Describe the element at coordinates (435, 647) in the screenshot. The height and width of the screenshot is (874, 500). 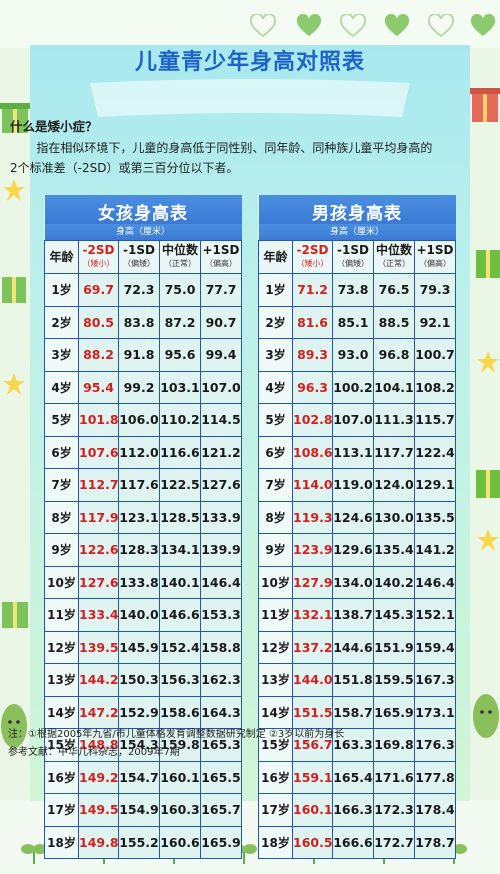
I see `plus1sd-cell: 159.4` at that location.